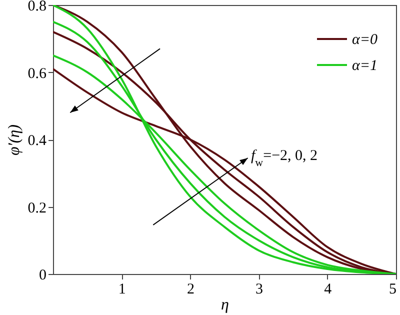  Describe the element at coordinates (37, 208) in the screenshot. I see `y-tick-label: 0.2` at that location.